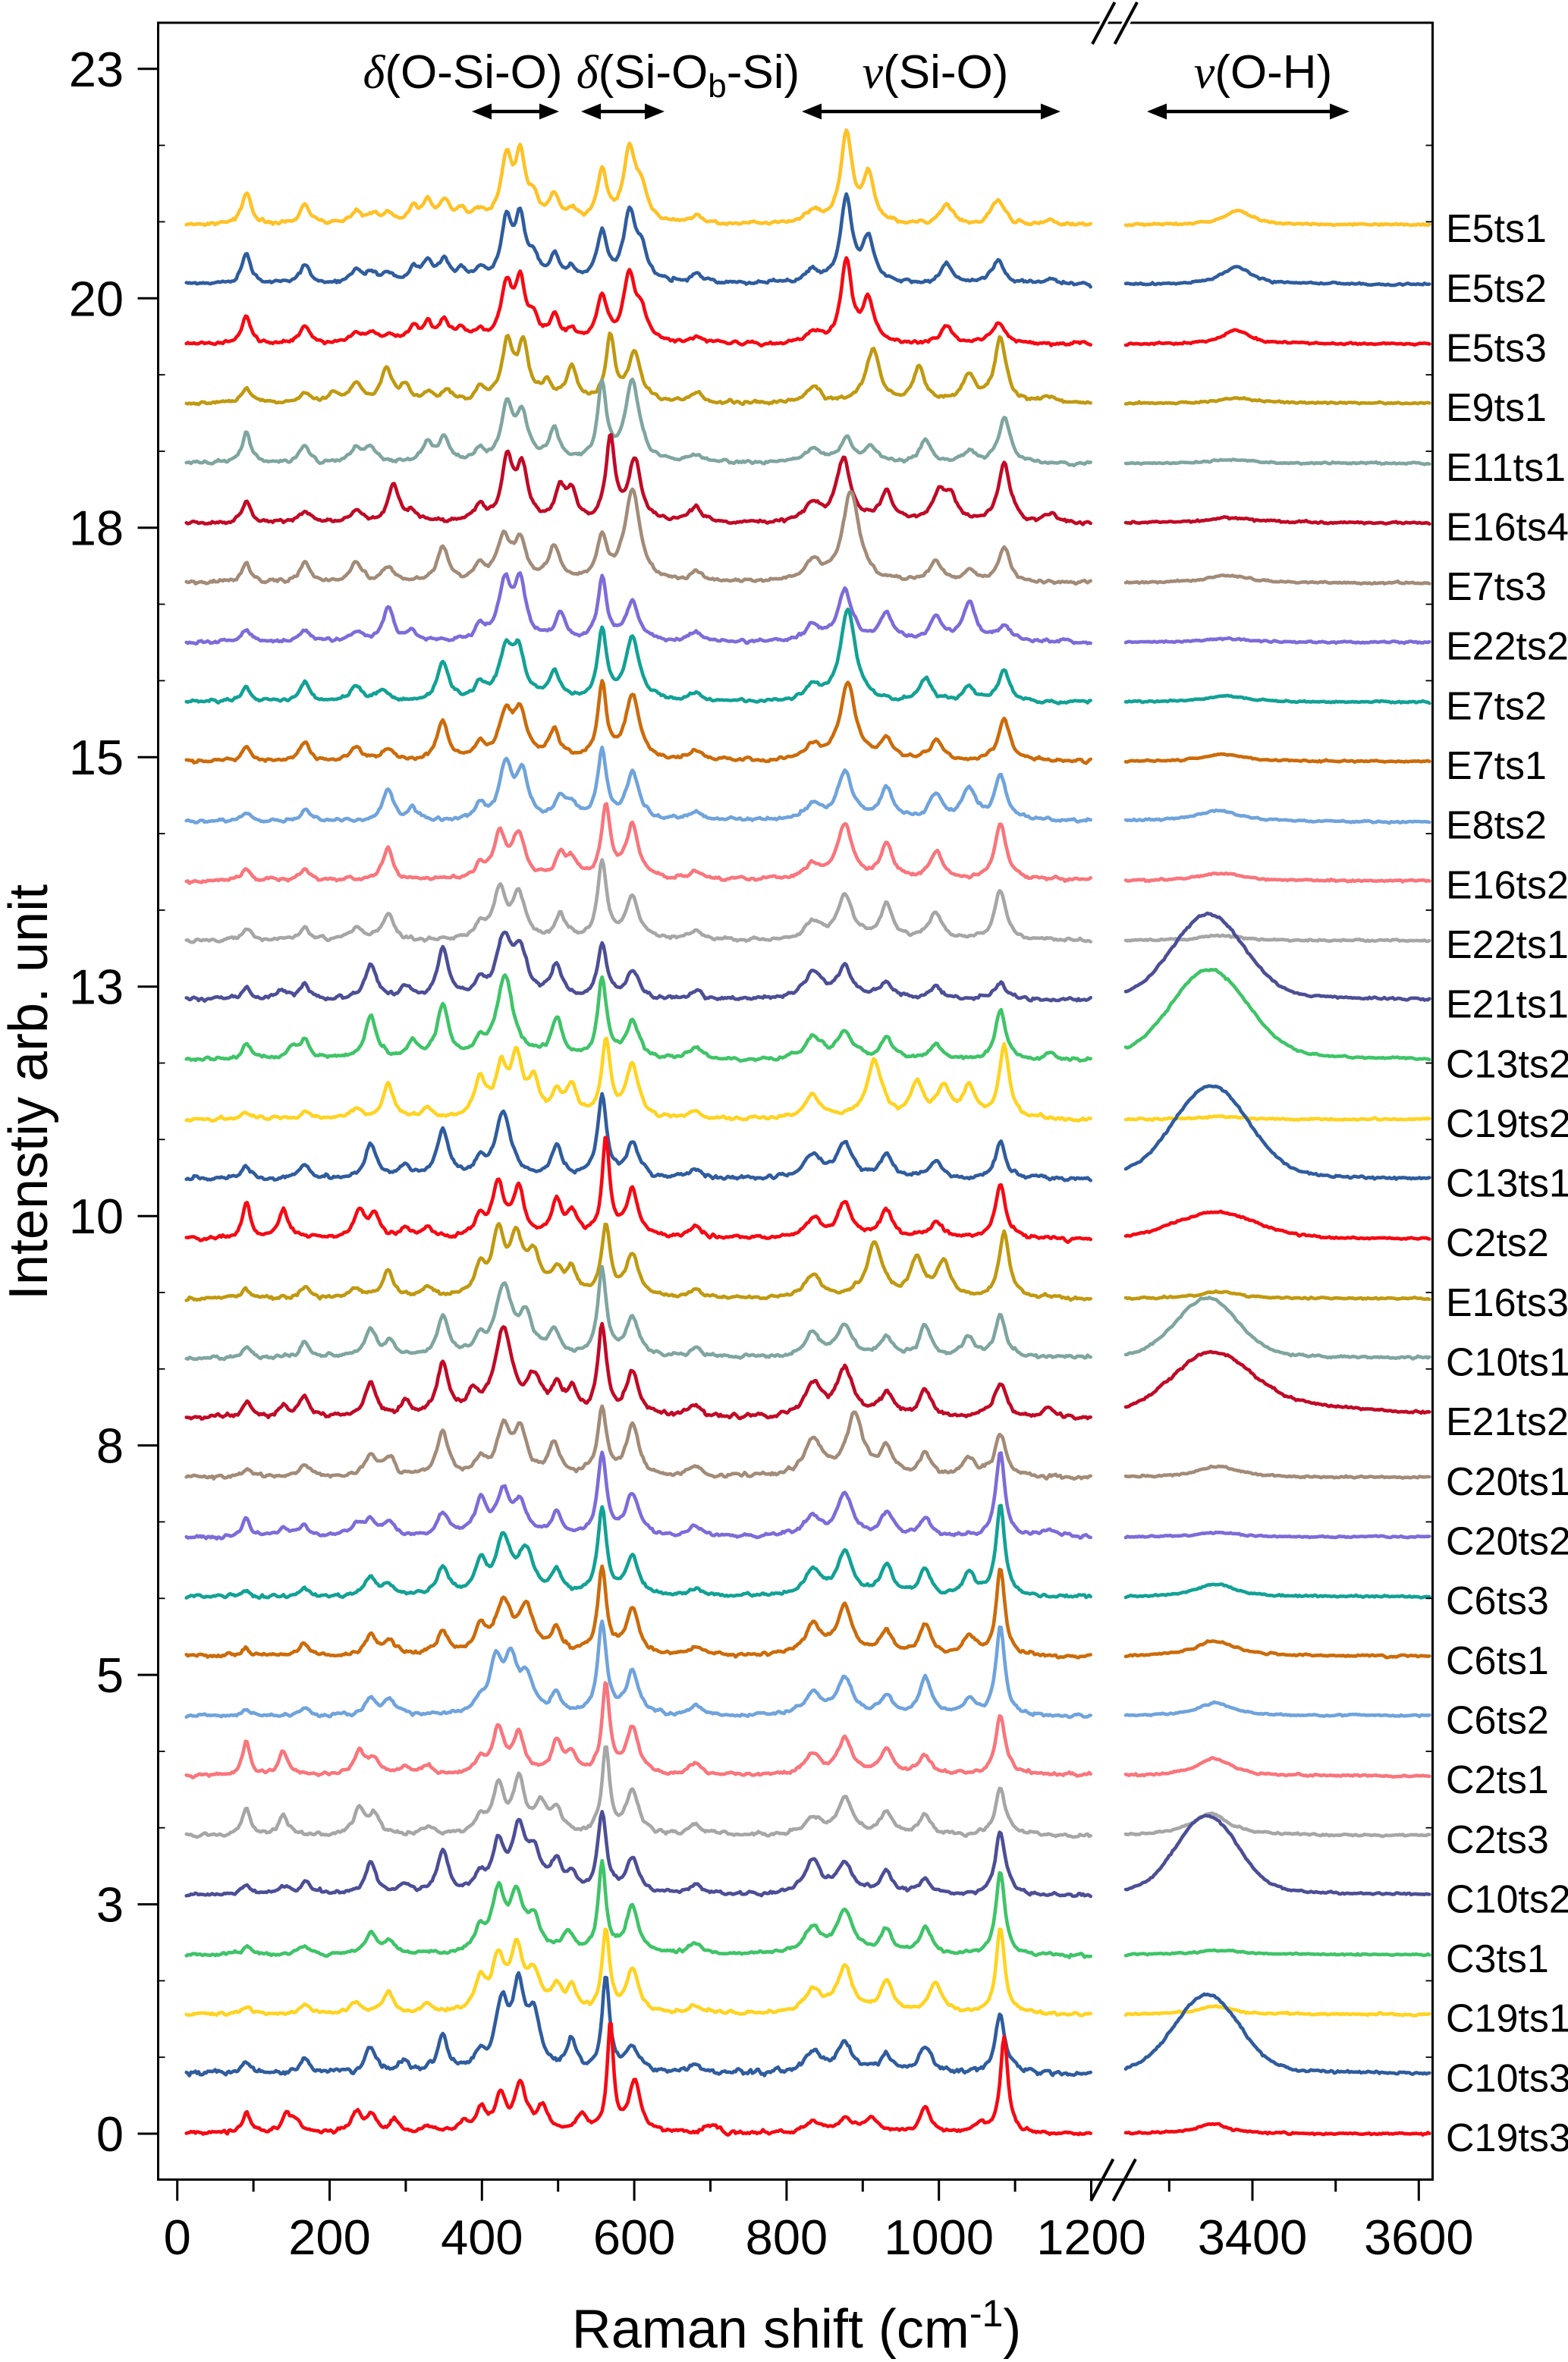  Describe the element at coordinates (1497, 349) in the screenshot. I see `svg-text: E5ts3` at that location.